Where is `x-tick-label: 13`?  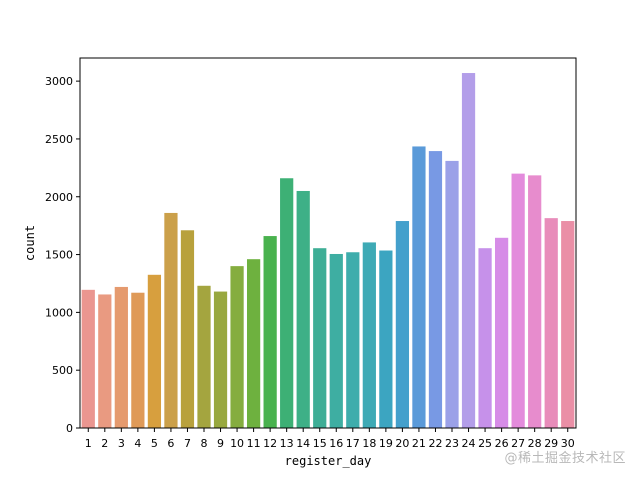 x-tick-label: 13 is located at coordinates (287, 443).